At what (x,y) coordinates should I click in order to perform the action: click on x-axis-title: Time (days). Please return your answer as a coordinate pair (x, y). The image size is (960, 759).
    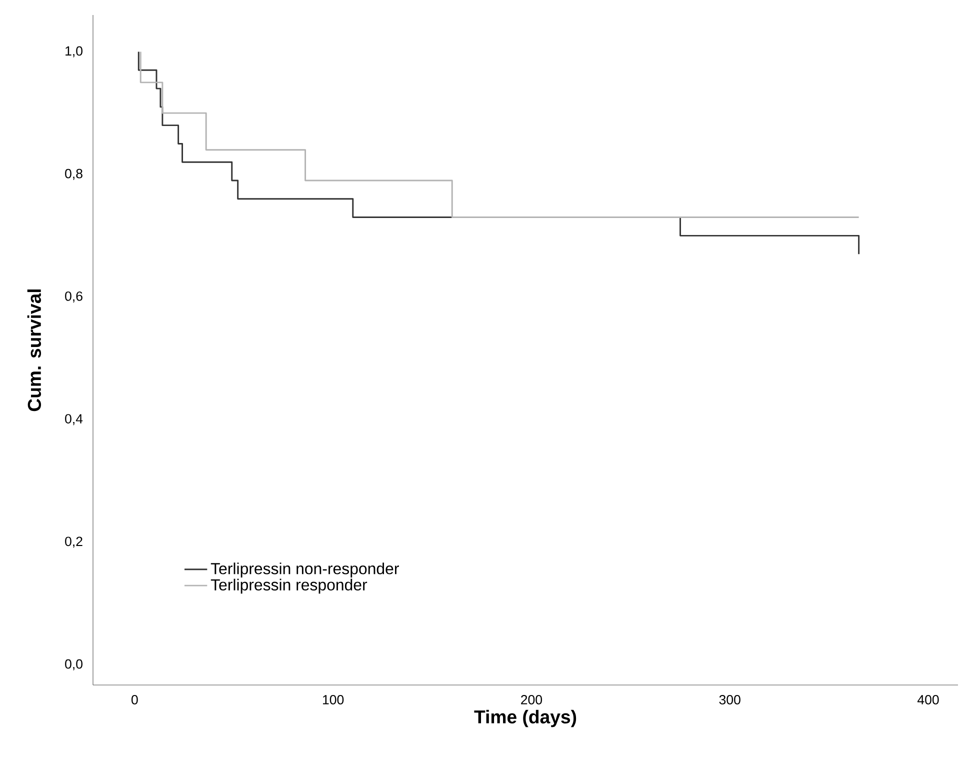
    Looking at the image, I should click on (525, 719).